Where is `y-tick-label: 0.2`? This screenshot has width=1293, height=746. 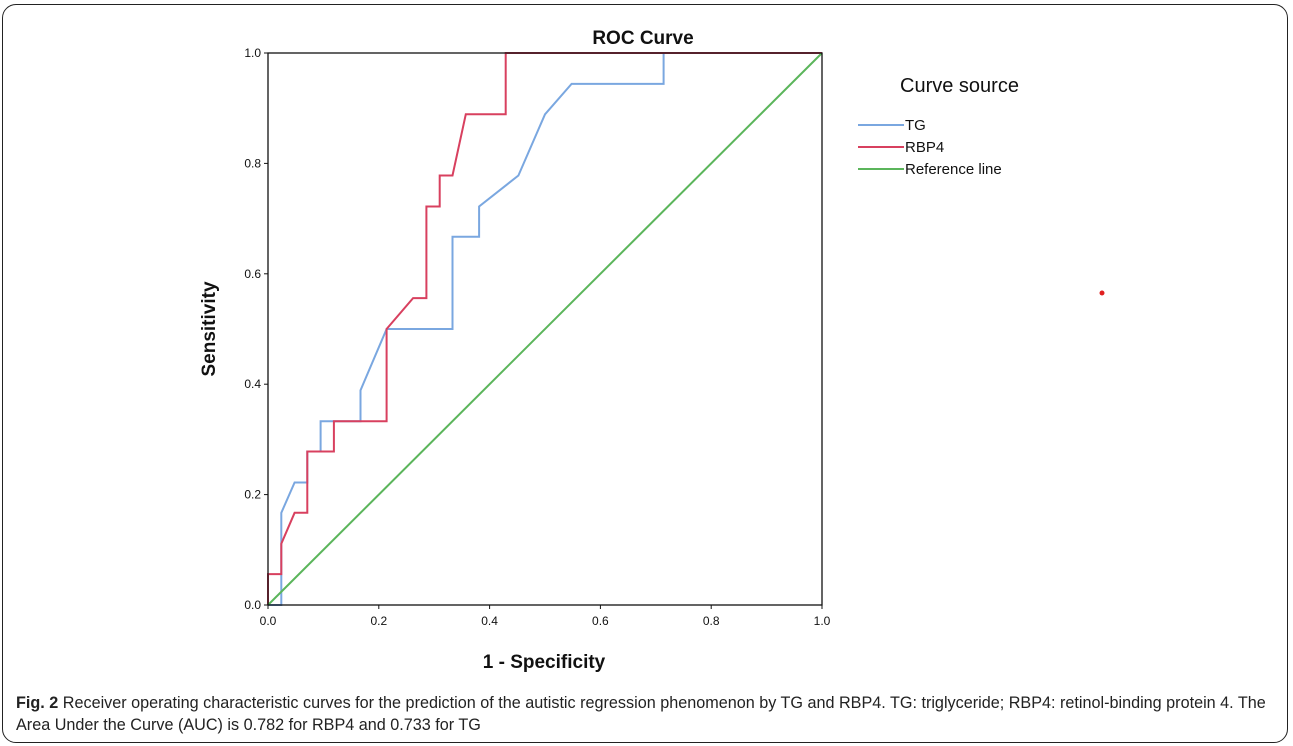 y-tick-label: 0.2 is located at coordinates (252, 495).